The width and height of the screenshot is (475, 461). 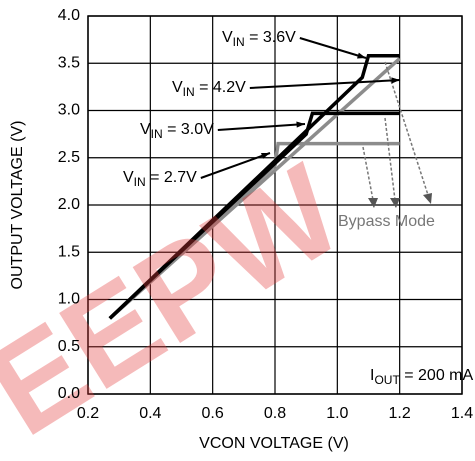 I want to click on iout-sub: OUT, so click(x=387, y=380).